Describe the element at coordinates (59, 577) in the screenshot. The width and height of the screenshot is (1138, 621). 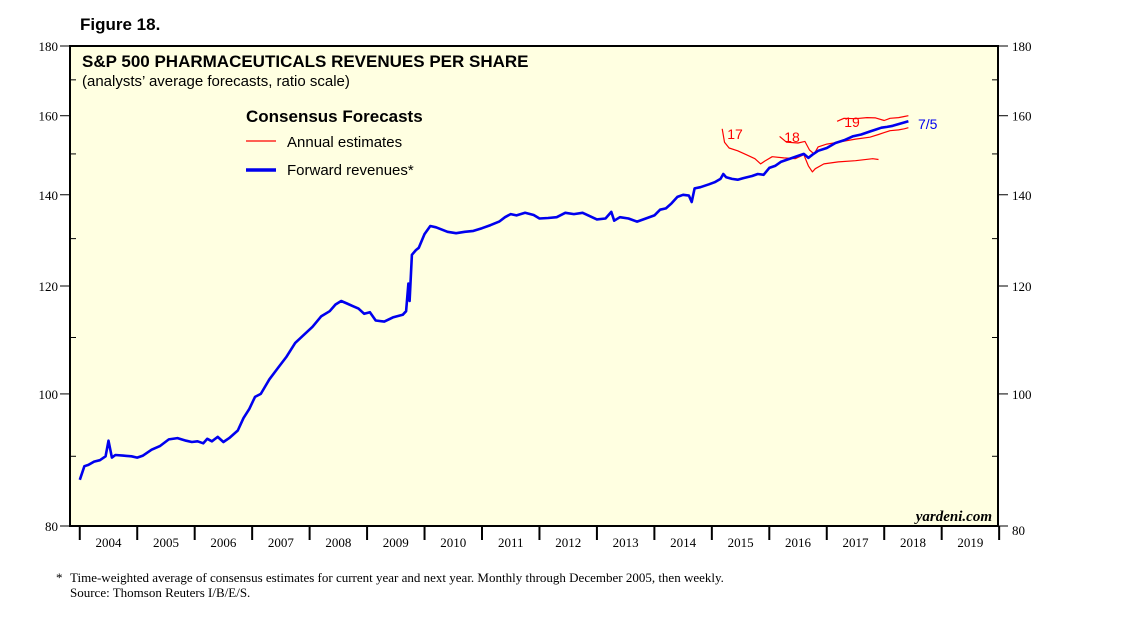
I see `footnote-marker: *` at that location.